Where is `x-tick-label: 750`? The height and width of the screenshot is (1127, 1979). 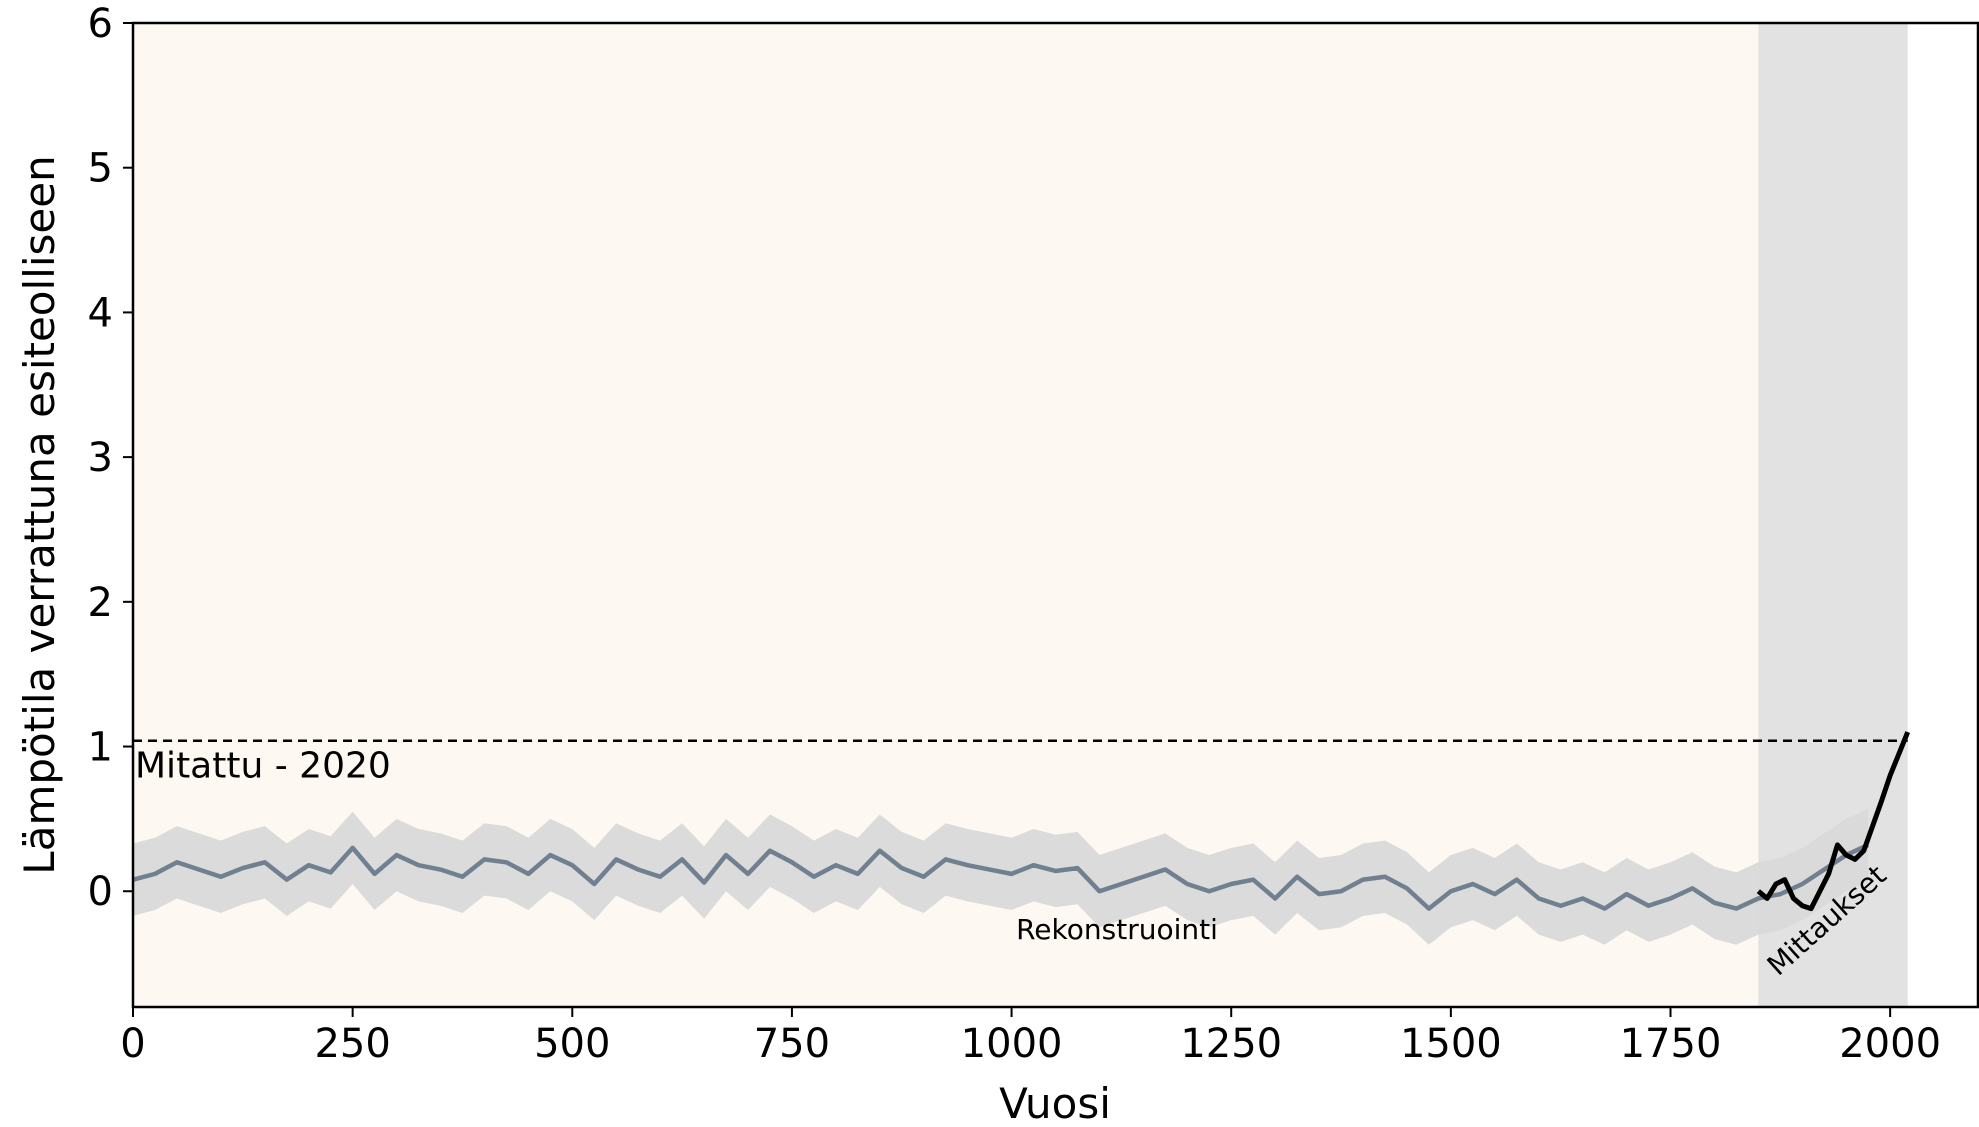
x-tick-label: 750 is located at coordinates (792, 1044).